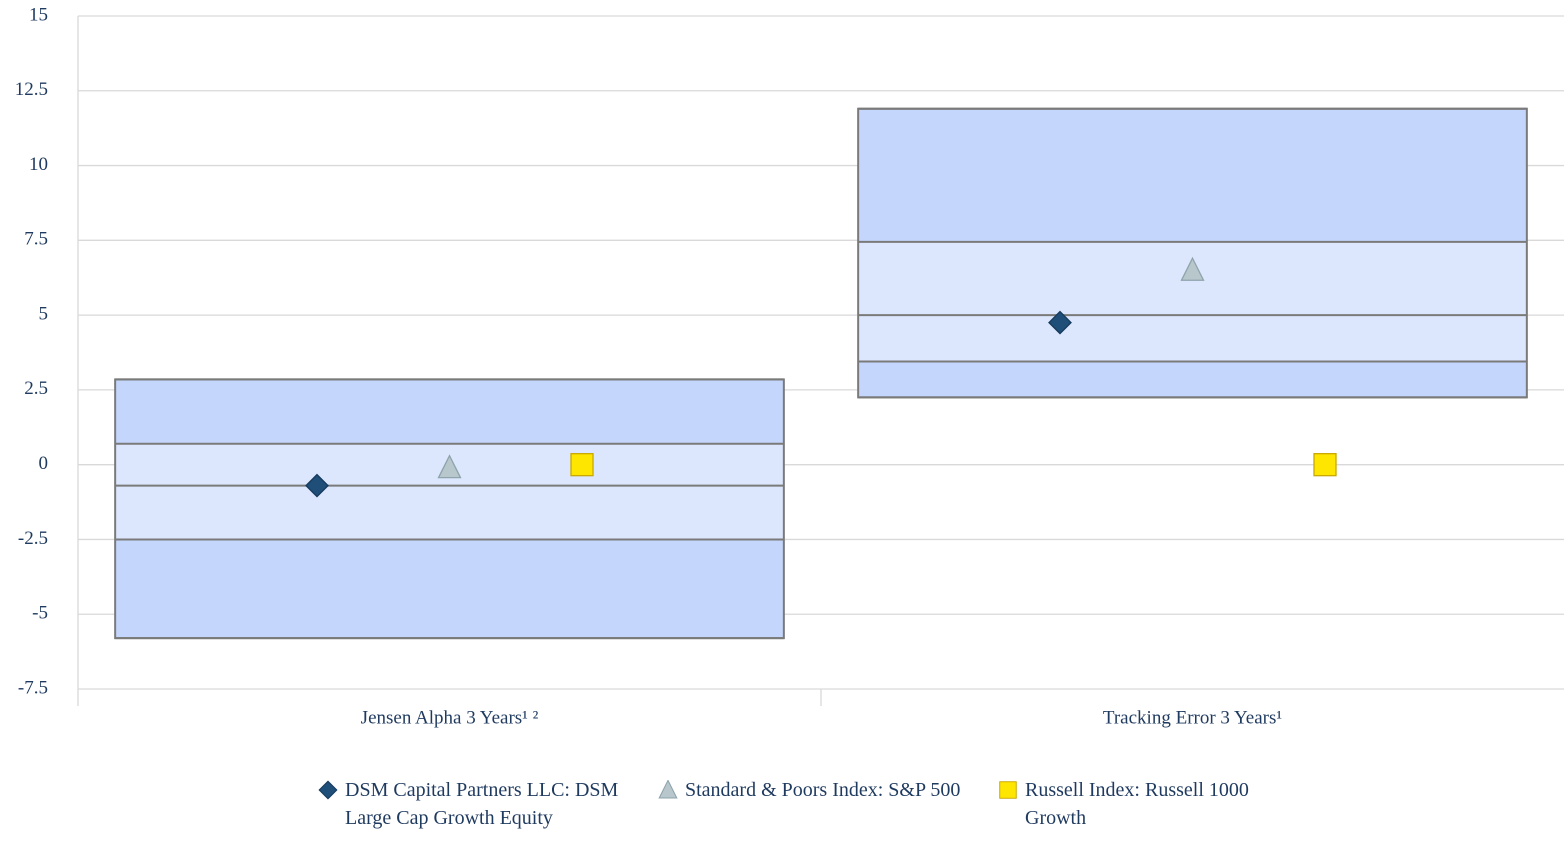 The height and width of the screenshot is (858, 1564). What do you see at coordinates (33, 538) in the screenshot?
I see `y-tick-label: -2.5` at bounding box center [33, 538].